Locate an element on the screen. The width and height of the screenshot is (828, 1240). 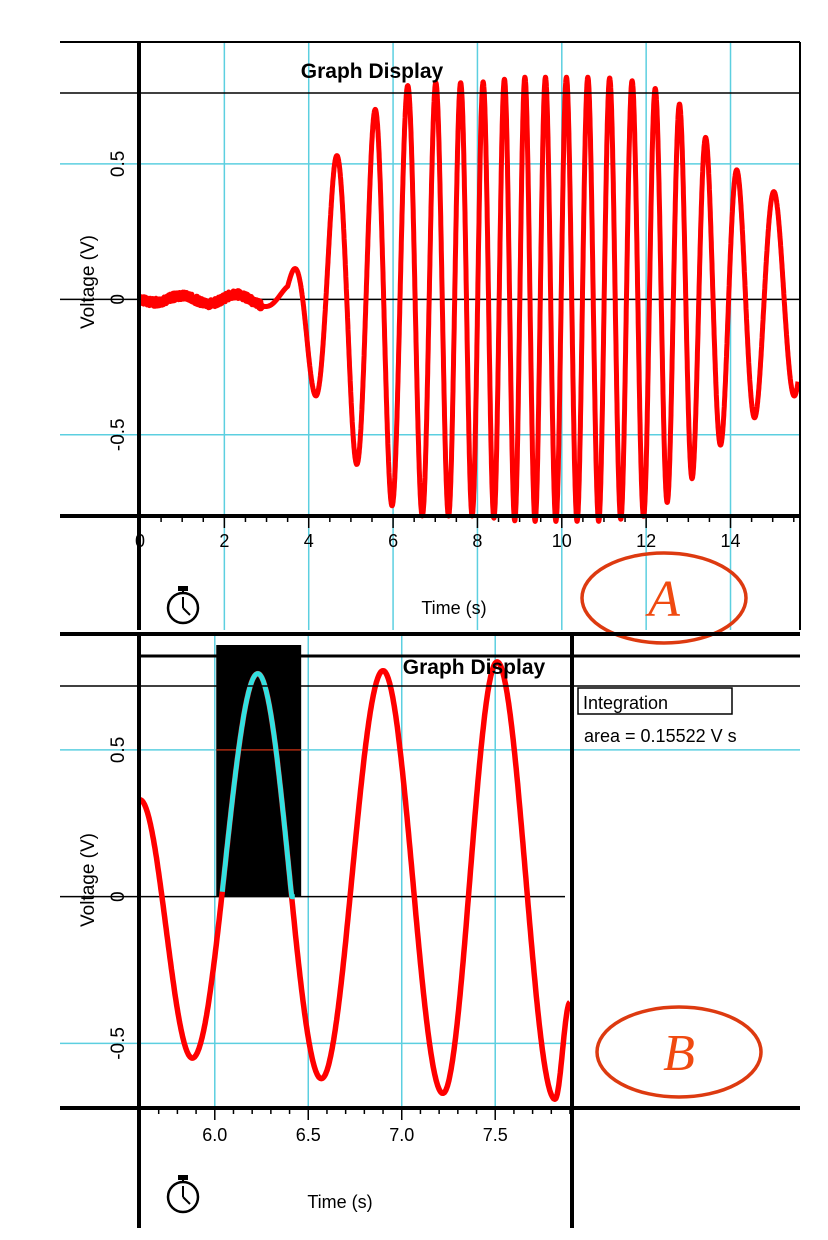
x-tick-label: 7.5 is located at coordinates (495, 1135).